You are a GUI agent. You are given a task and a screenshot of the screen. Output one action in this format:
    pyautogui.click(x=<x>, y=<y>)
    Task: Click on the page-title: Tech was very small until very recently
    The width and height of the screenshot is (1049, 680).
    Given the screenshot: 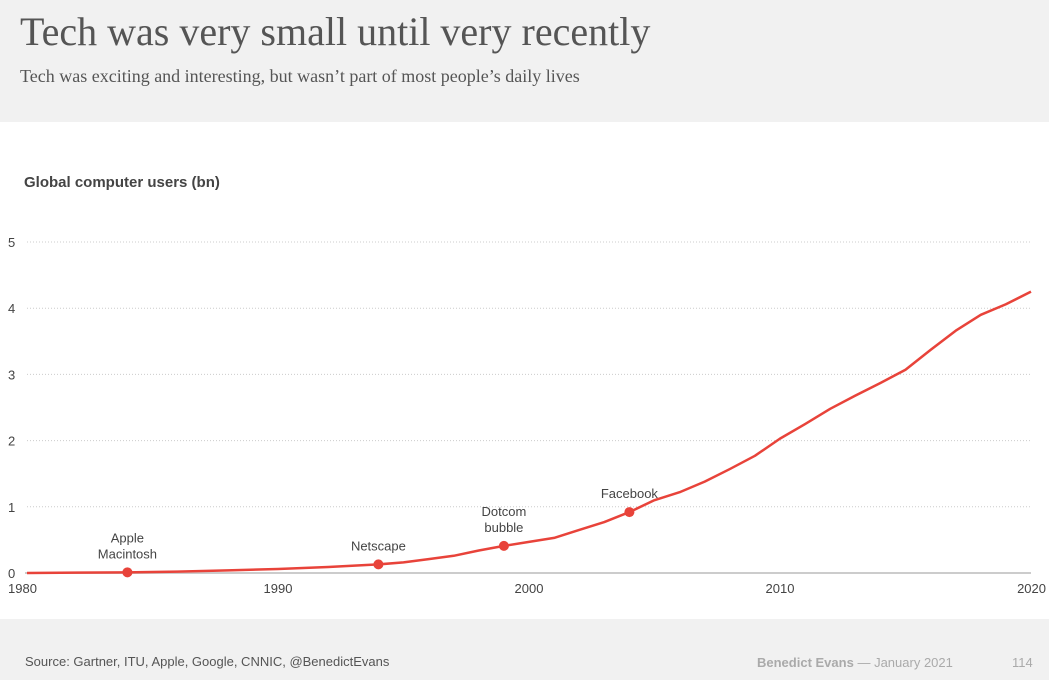 What is the action you would take?
    pyautogui.click(x=335, y=31)
    